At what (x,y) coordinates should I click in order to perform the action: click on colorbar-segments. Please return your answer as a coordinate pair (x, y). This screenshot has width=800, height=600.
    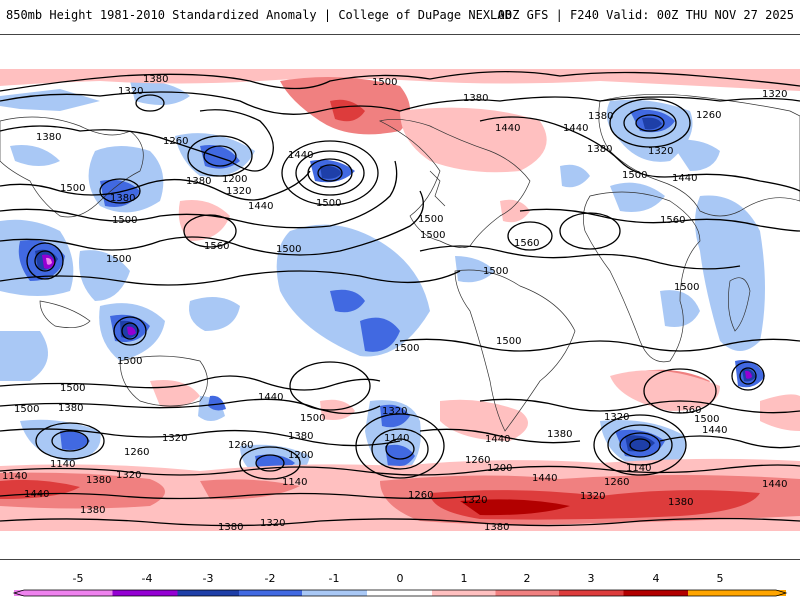
    Looking at the image, I should click on (400, 593).